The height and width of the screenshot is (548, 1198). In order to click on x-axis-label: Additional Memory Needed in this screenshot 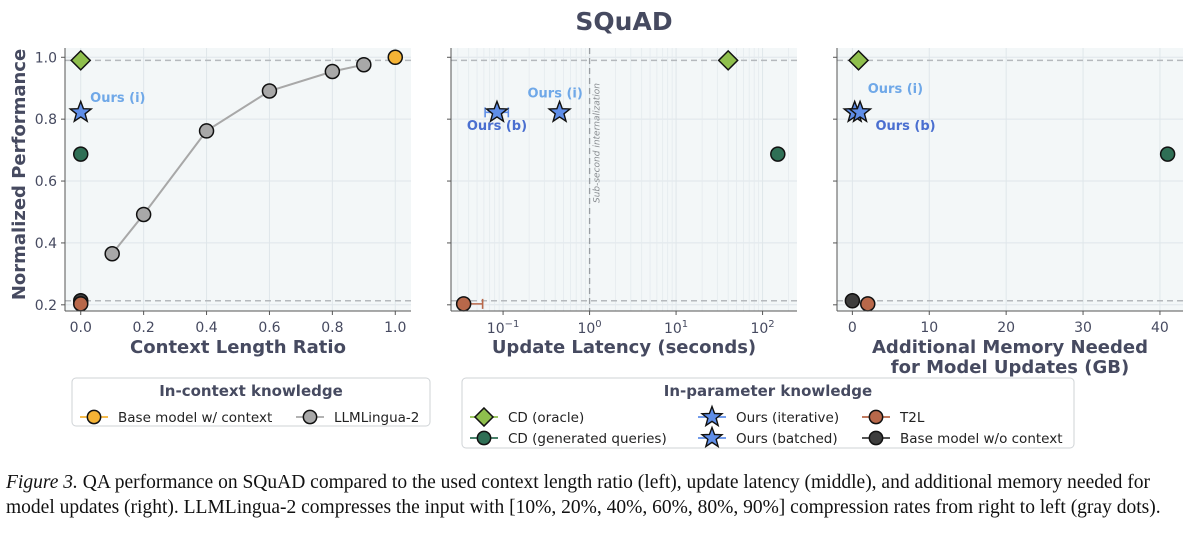, I will do `click(1010, 347)`.